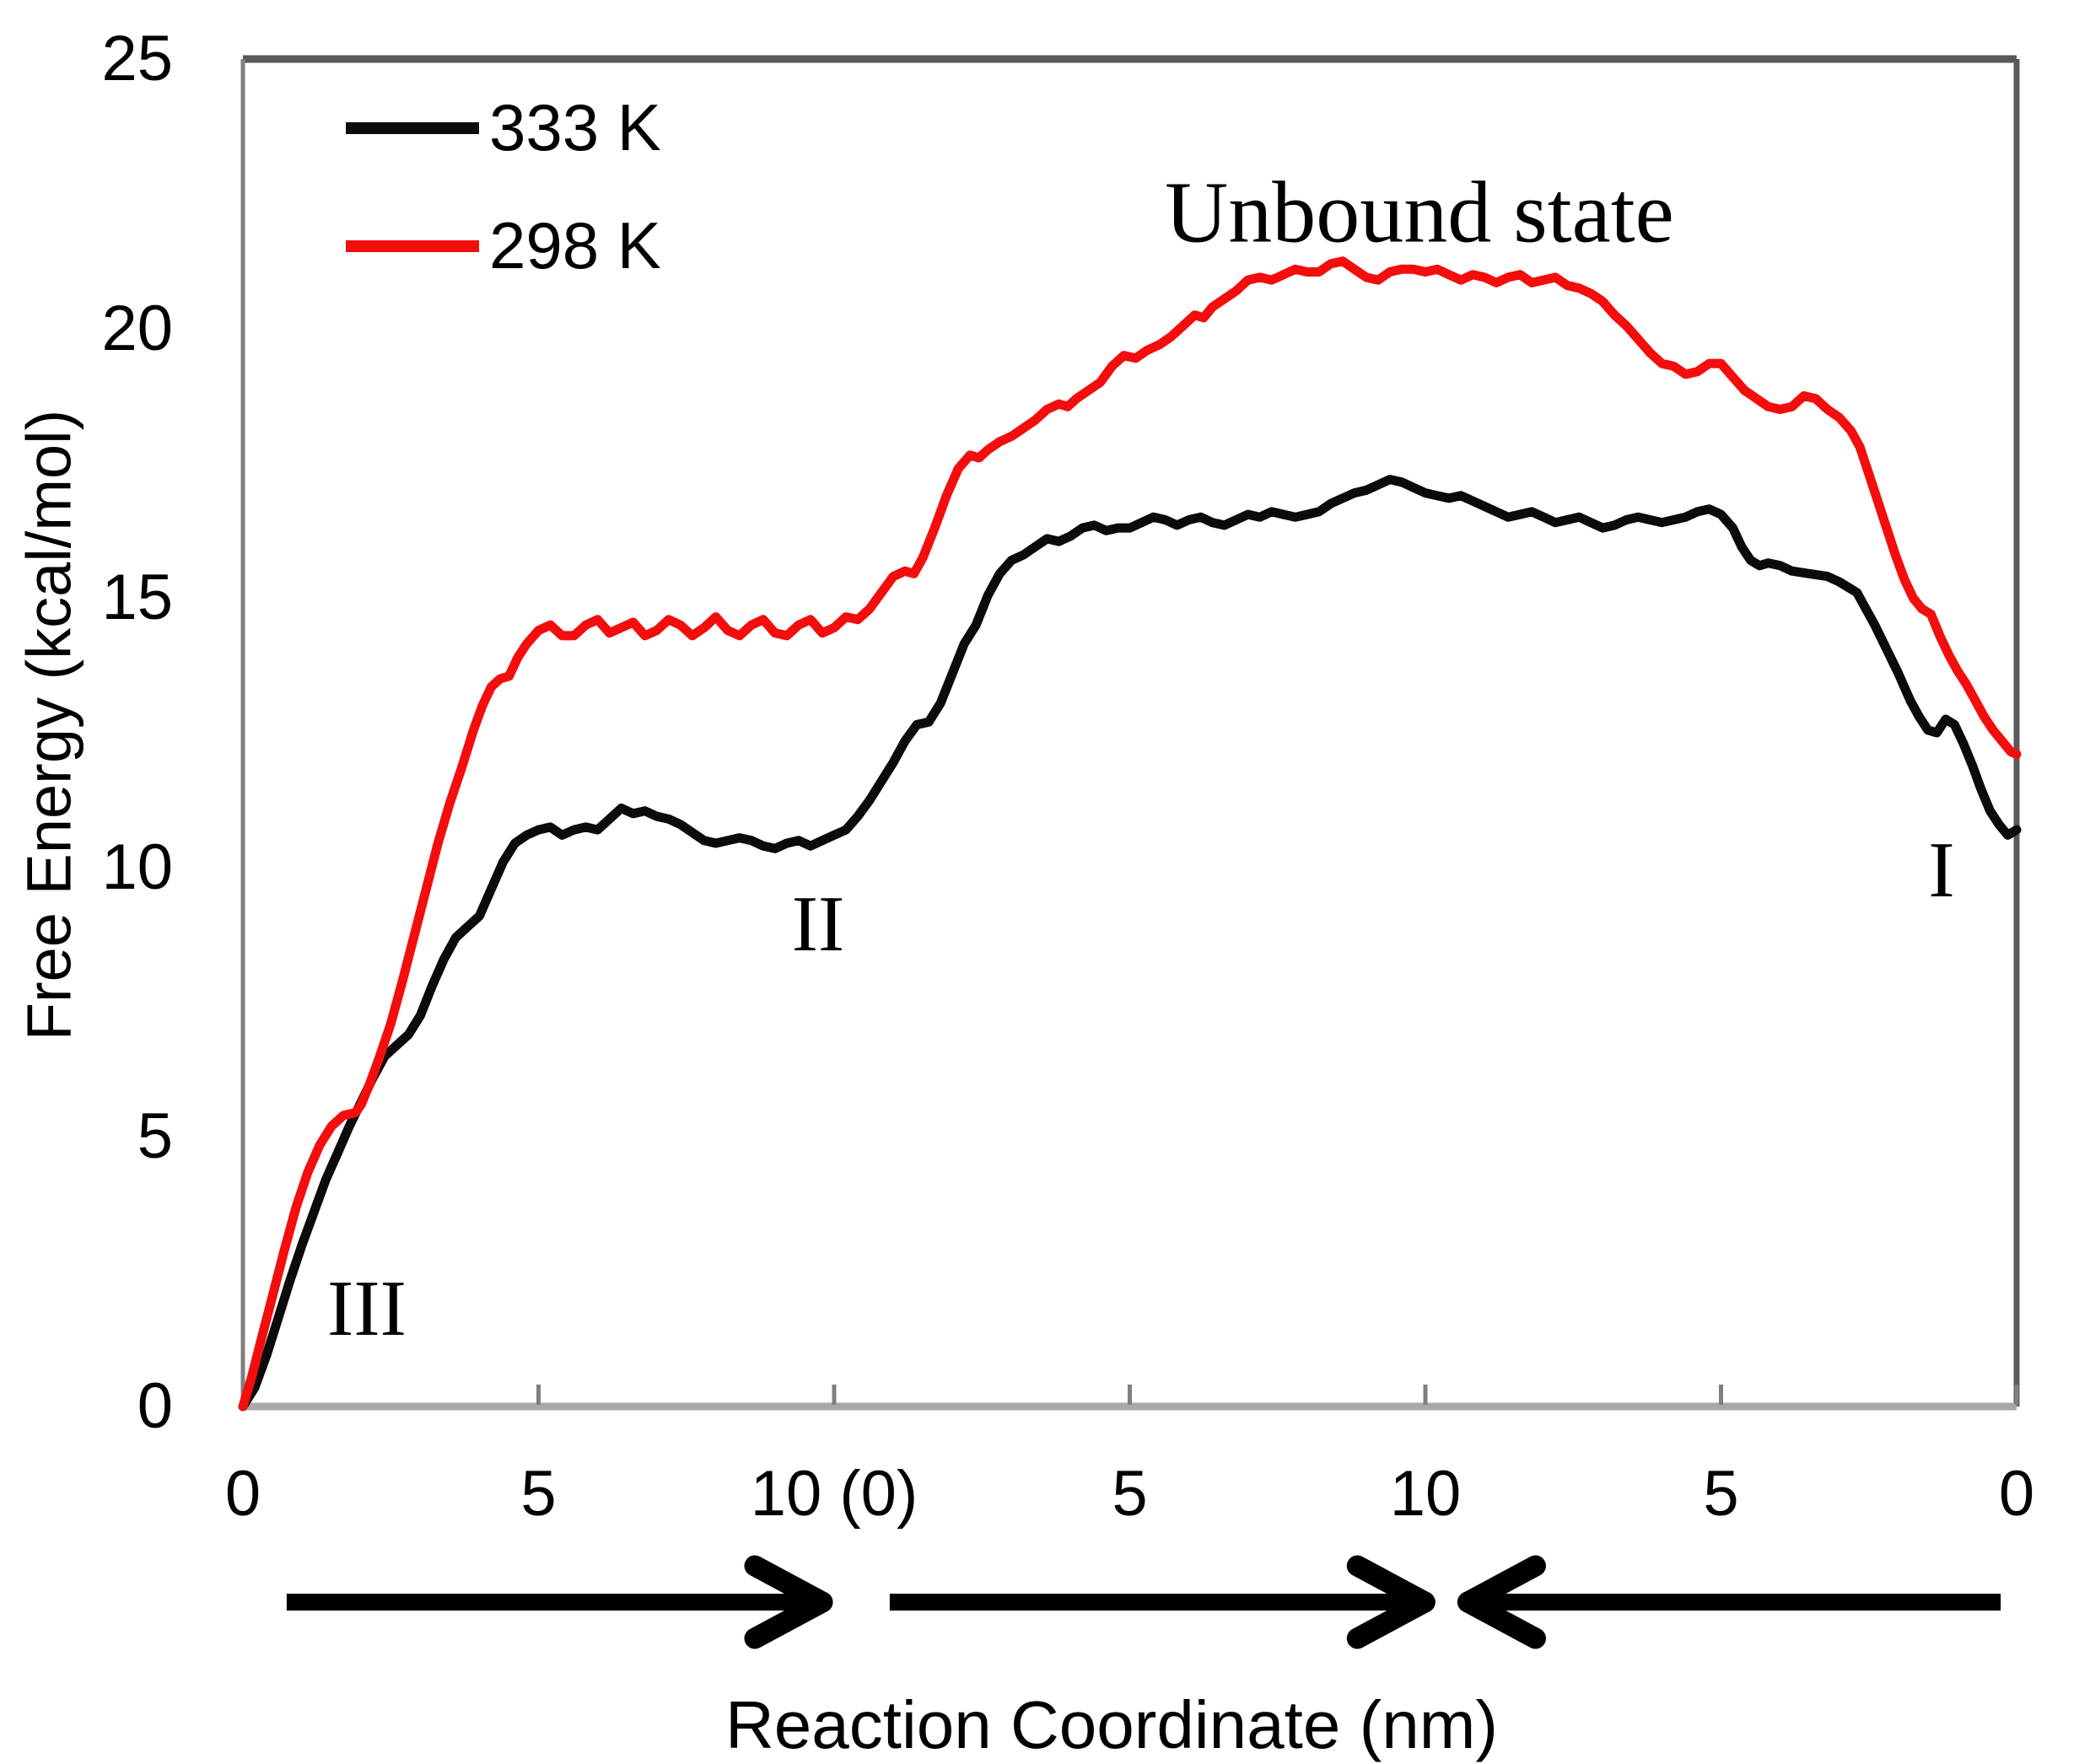 Image resolution: width=2090 pixels, height=1764 pixels. I want to click on region-i-annotation: I, so click(1942, 870).